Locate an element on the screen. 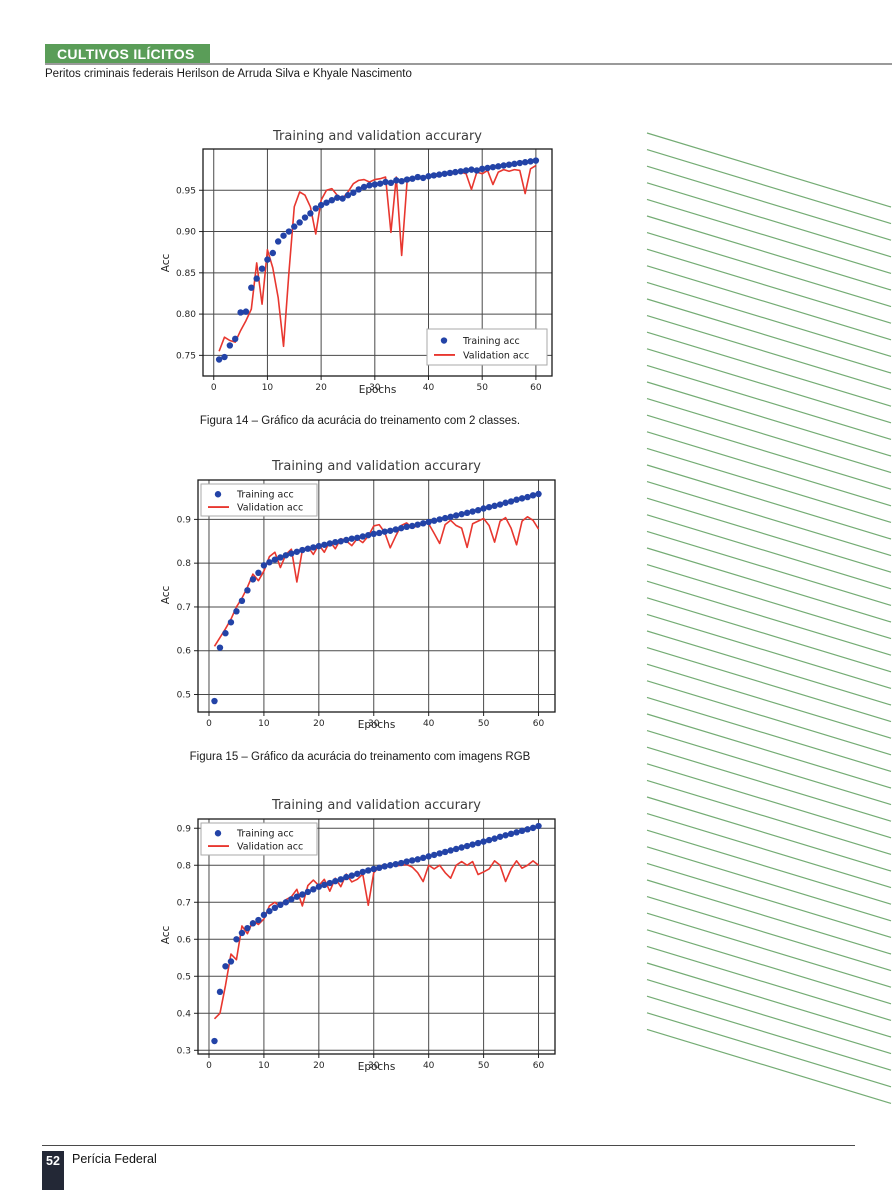  page-number-badge: 52 is located at coordinates (53, 1170).